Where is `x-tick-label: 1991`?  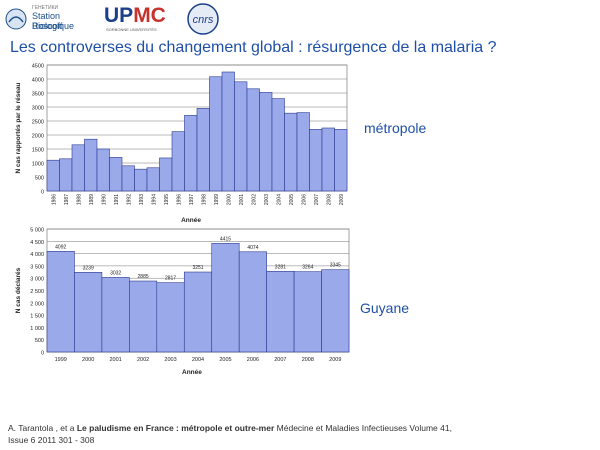 x-tick-label: 1991 is located at coordinates (117, 199).